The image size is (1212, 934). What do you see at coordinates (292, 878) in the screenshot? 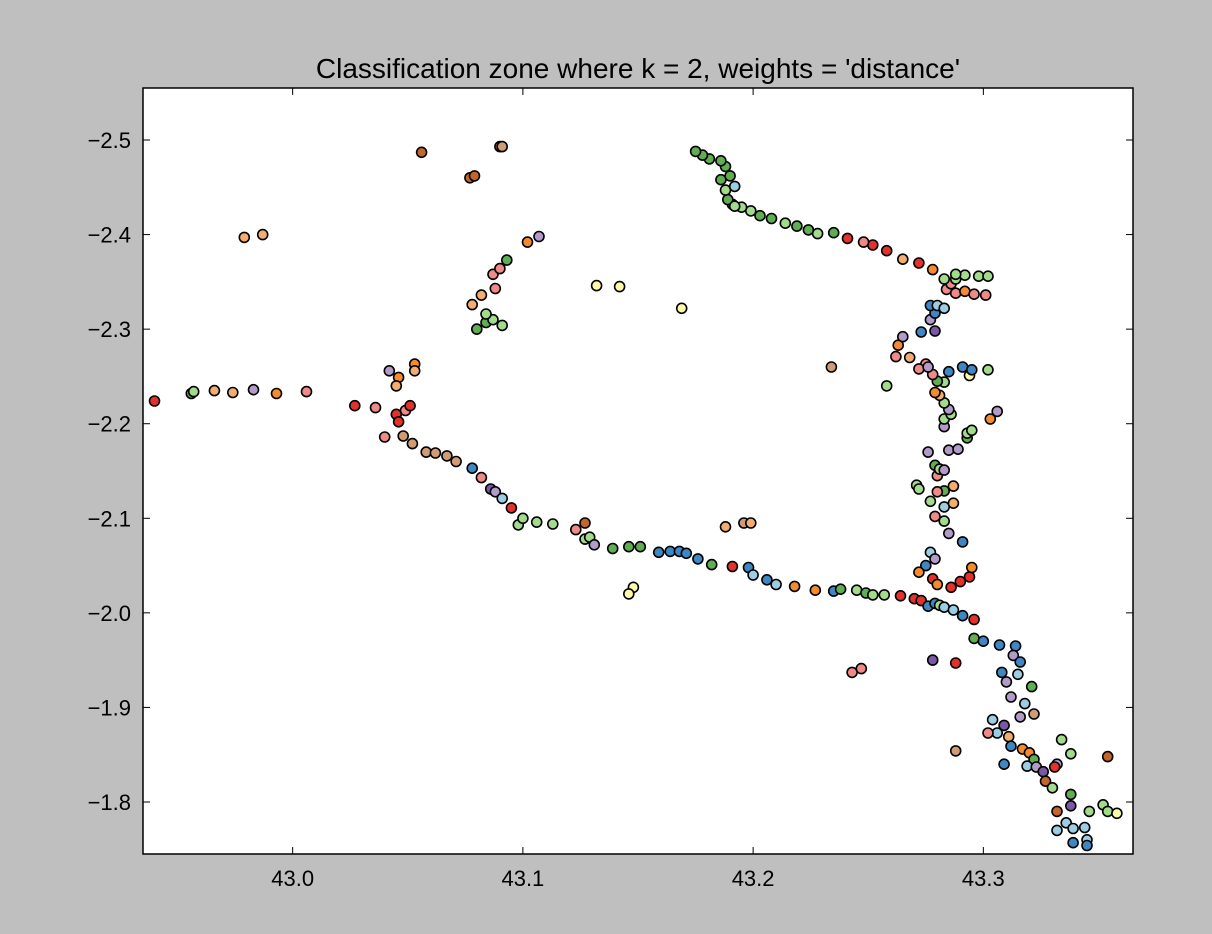
I see `x-tick-label: 43.0` at bounding box center [292, 878].